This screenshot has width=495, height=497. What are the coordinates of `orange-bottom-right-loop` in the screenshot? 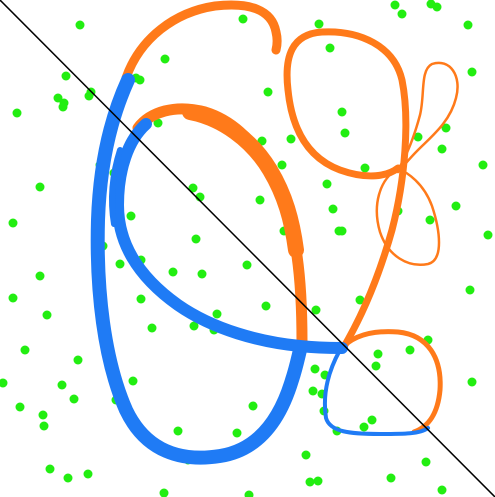 It's located at (390, 382).